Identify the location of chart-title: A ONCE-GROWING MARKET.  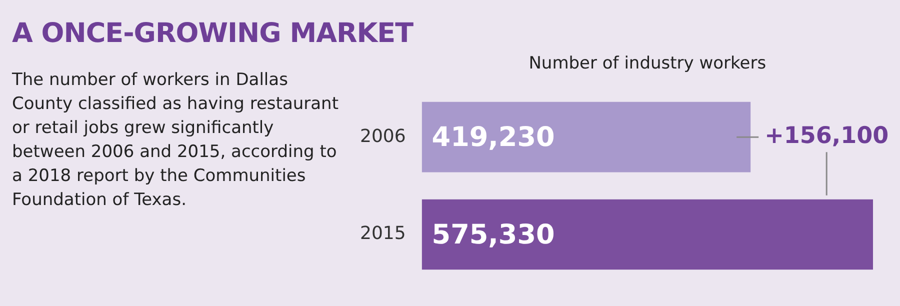
(213, 33).